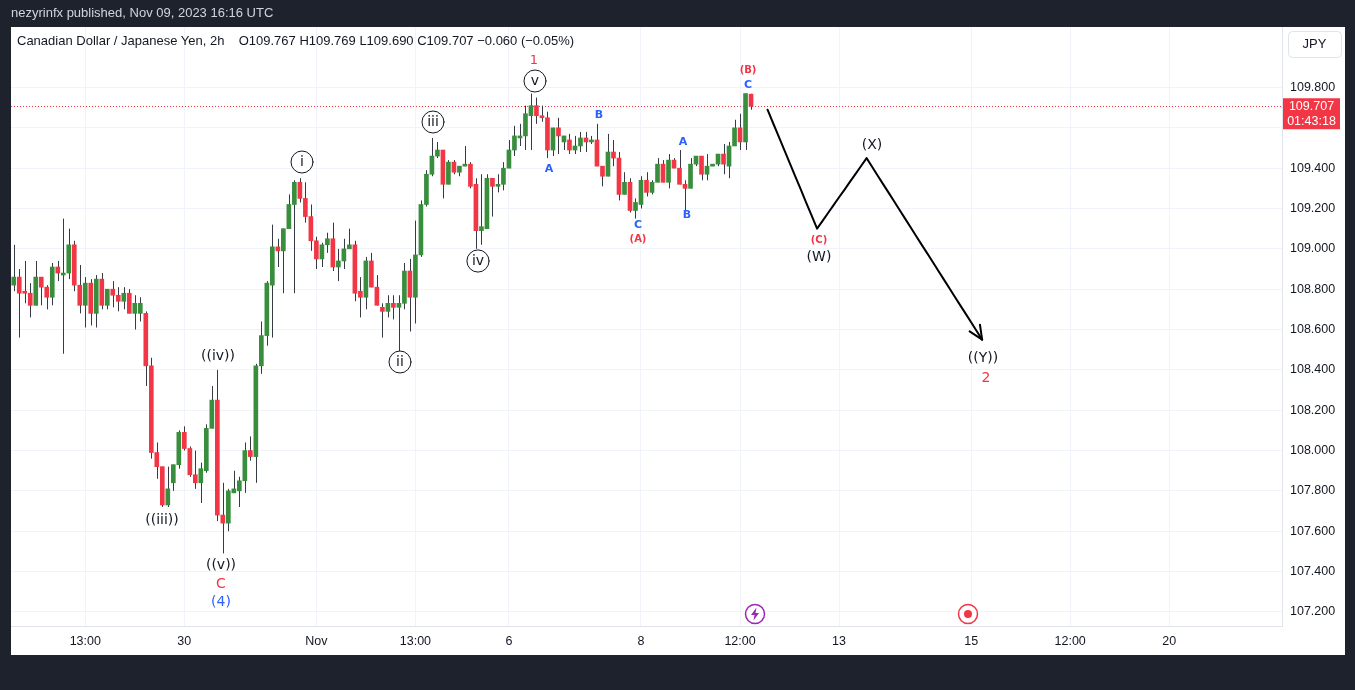  What do you see at coordinates (1311, 106) in the screenshot?
I see `ref-line-label: 109.707` at bounding box center [1311, 106].